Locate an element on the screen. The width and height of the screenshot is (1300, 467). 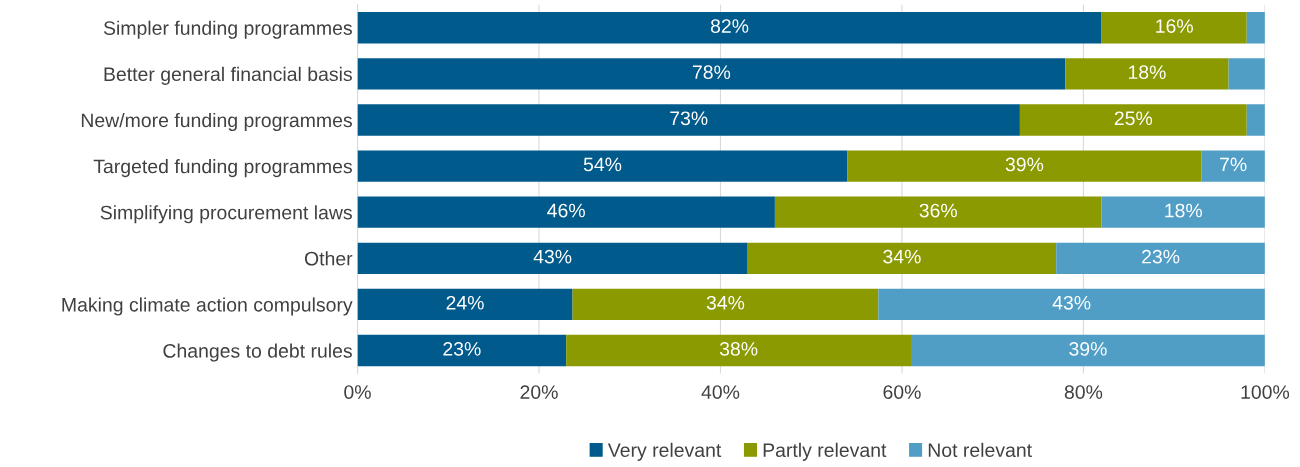
y-tick-label: Simplifying procurement laws is located at coordinates (226, 214).